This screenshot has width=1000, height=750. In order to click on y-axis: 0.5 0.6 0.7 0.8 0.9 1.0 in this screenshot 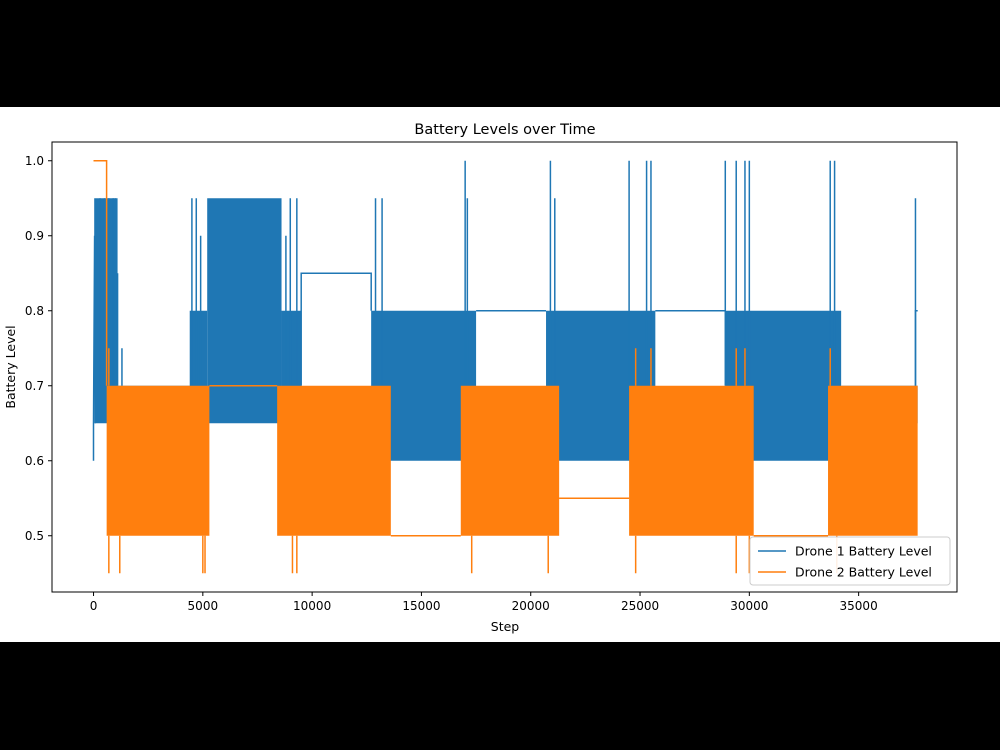, I will do `click(38, 348)`.